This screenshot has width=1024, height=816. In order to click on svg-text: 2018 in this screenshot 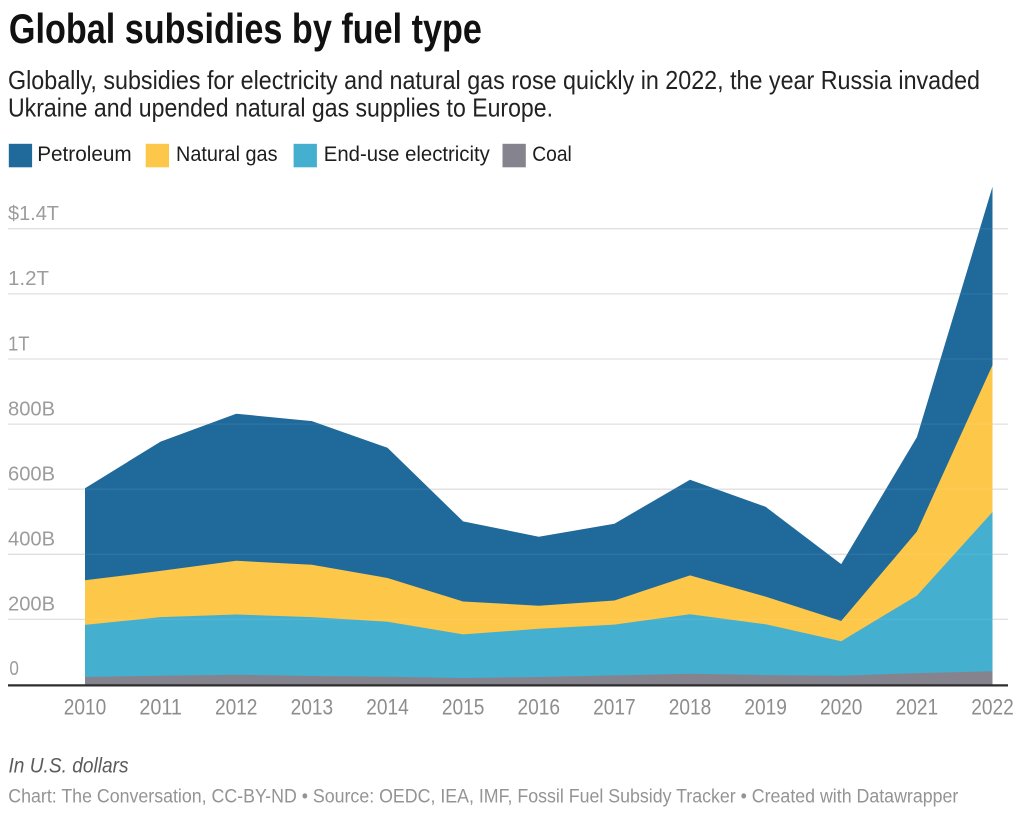, I will do `click(690, 707)`.